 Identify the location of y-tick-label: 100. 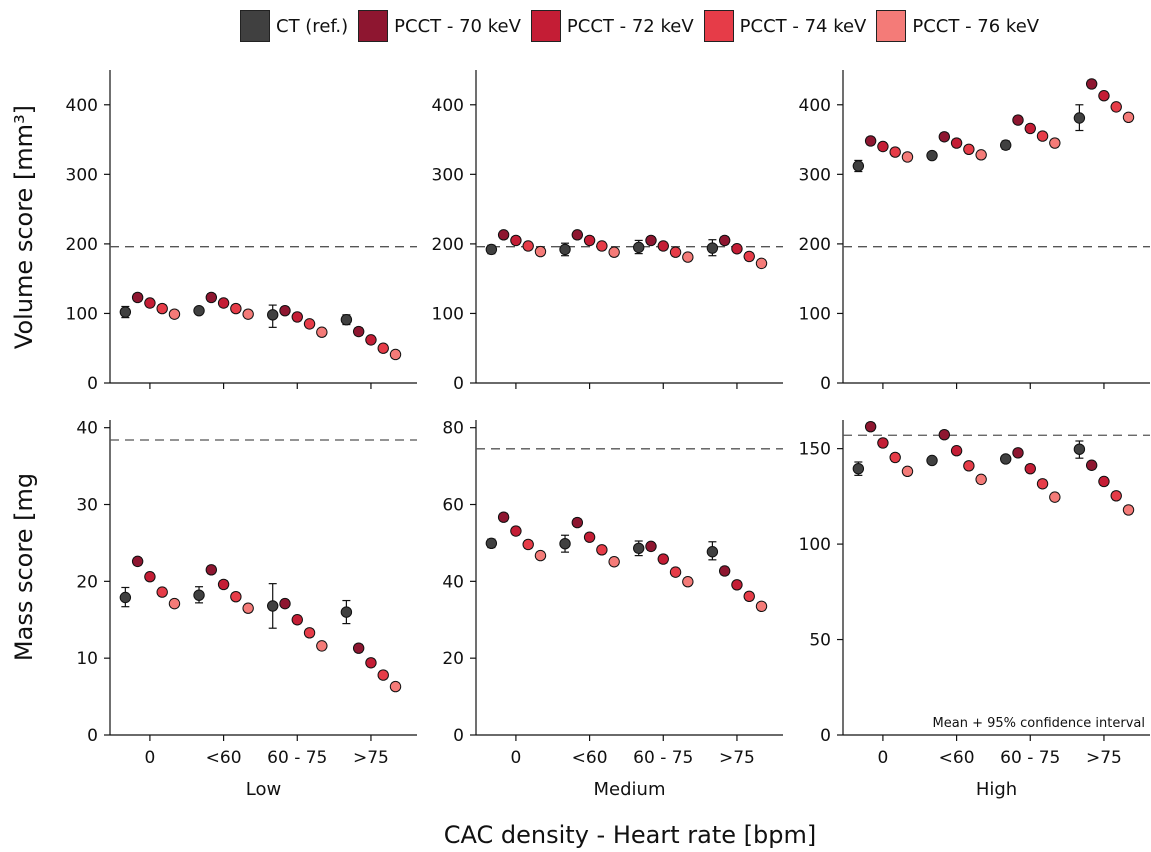
(815, 314).